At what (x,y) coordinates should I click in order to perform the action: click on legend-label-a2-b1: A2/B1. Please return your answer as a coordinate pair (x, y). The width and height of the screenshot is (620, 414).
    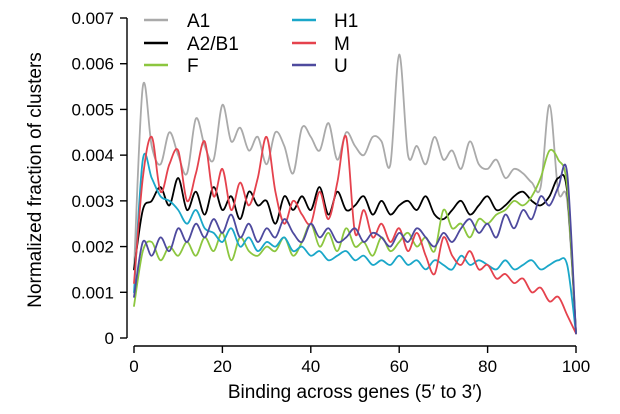
    Looking at the image, I should click on (213, 44).